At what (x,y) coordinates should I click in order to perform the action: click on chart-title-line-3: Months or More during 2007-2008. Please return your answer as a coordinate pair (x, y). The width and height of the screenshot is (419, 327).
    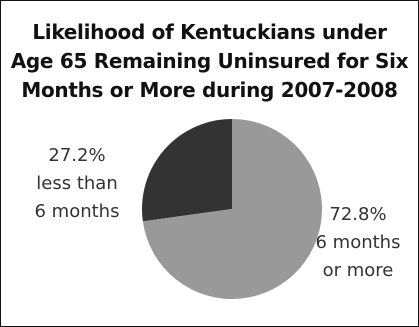
    Looking at the image, I should click on (209, 90).